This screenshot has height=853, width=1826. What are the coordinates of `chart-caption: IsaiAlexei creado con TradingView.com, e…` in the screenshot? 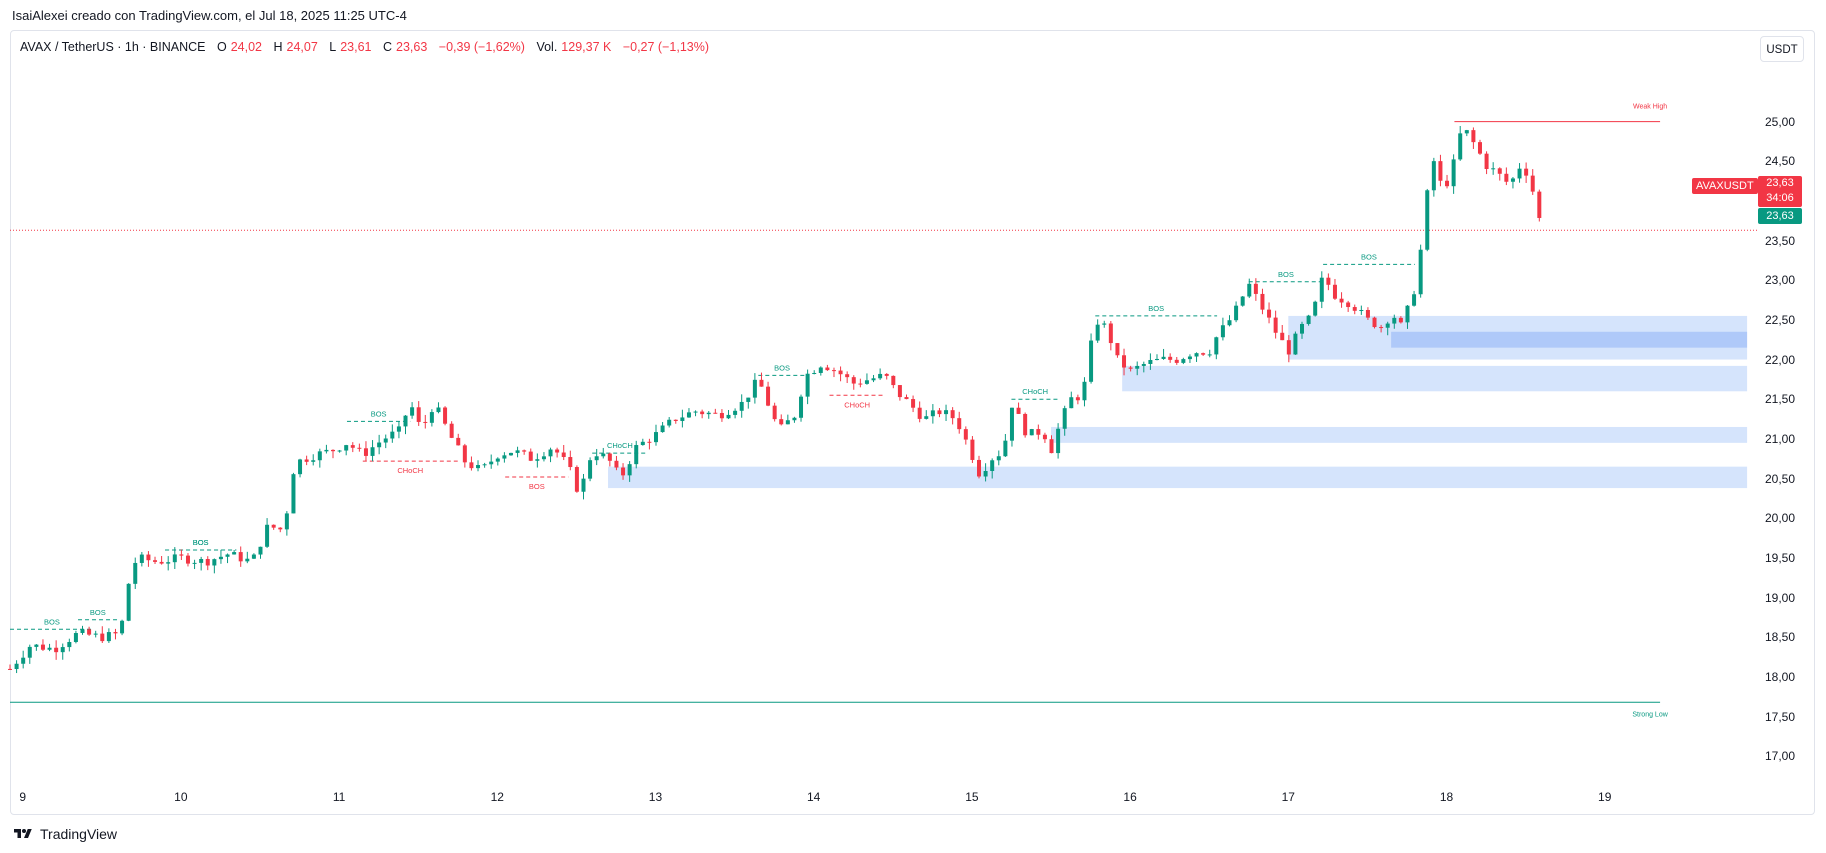 It's located at (209, 15).